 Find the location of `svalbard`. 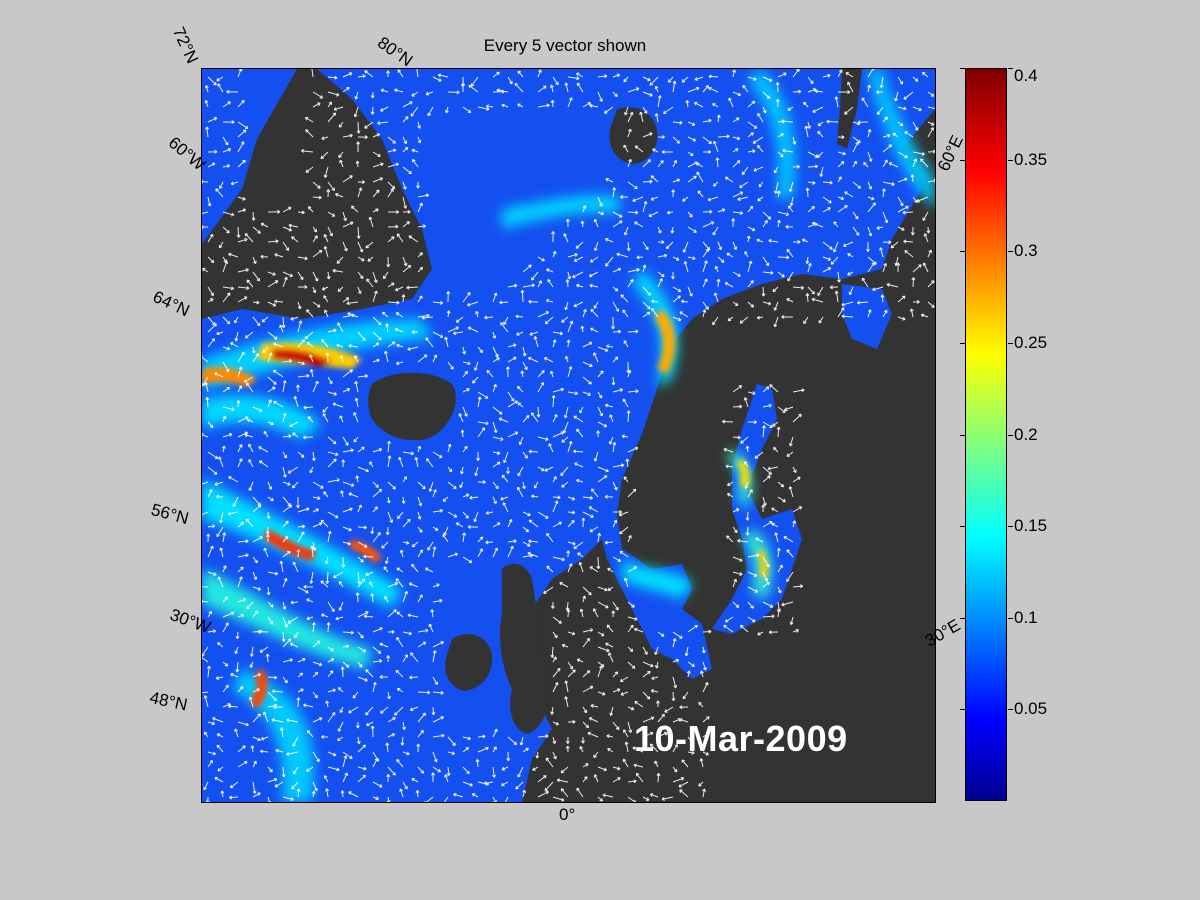

svalbard is located at coordinates (633, 135).